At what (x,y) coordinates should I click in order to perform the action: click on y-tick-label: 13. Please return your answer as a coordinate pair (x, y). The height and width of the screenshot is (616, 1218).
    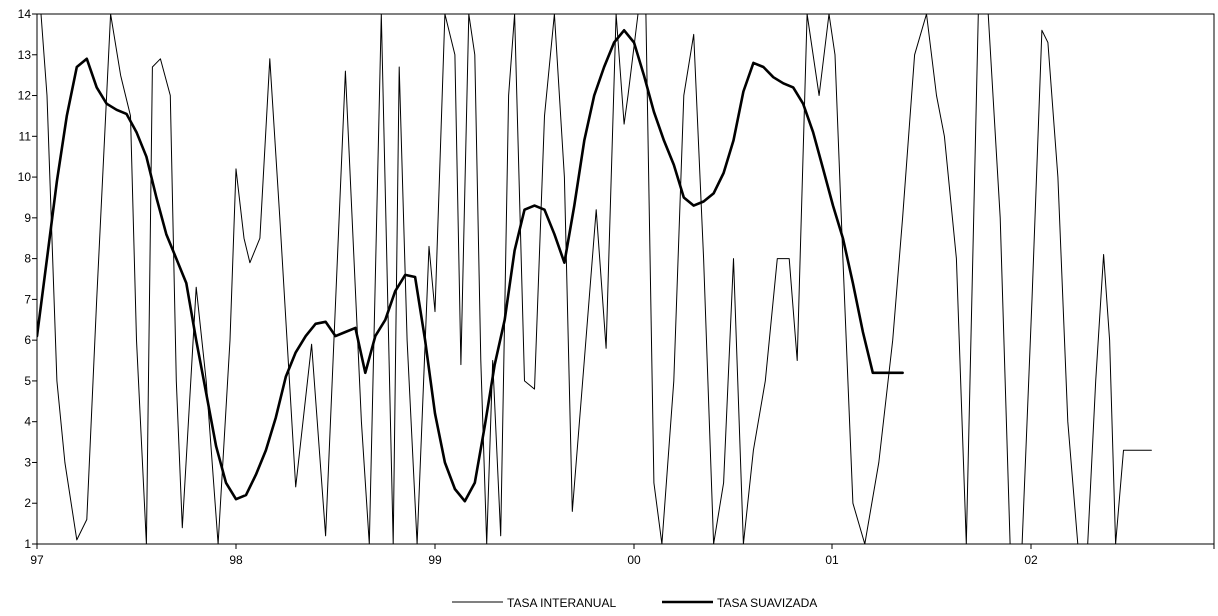
    Looking at the image, I should click on (25, 55).